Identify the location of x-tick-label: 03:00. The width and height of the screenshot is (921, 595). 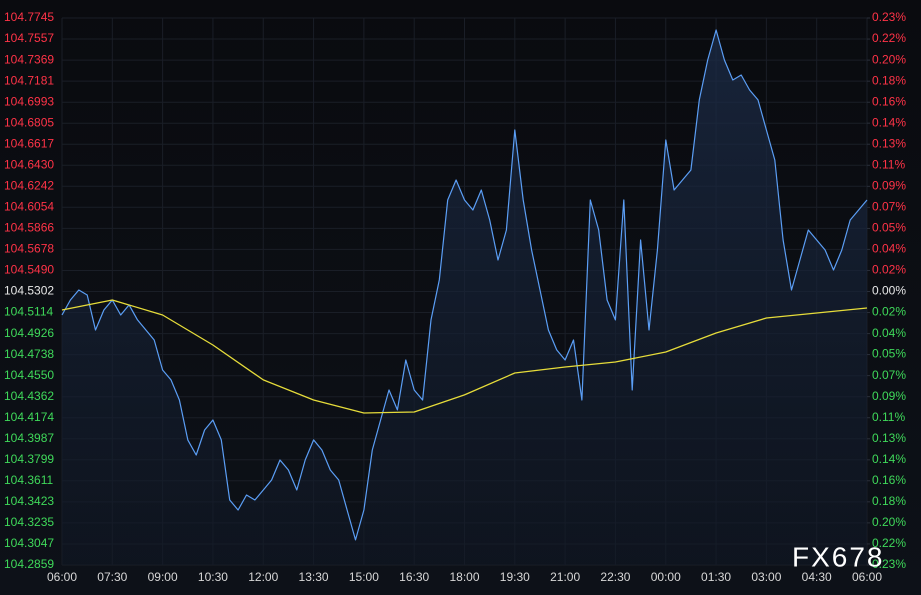
(766, 577).